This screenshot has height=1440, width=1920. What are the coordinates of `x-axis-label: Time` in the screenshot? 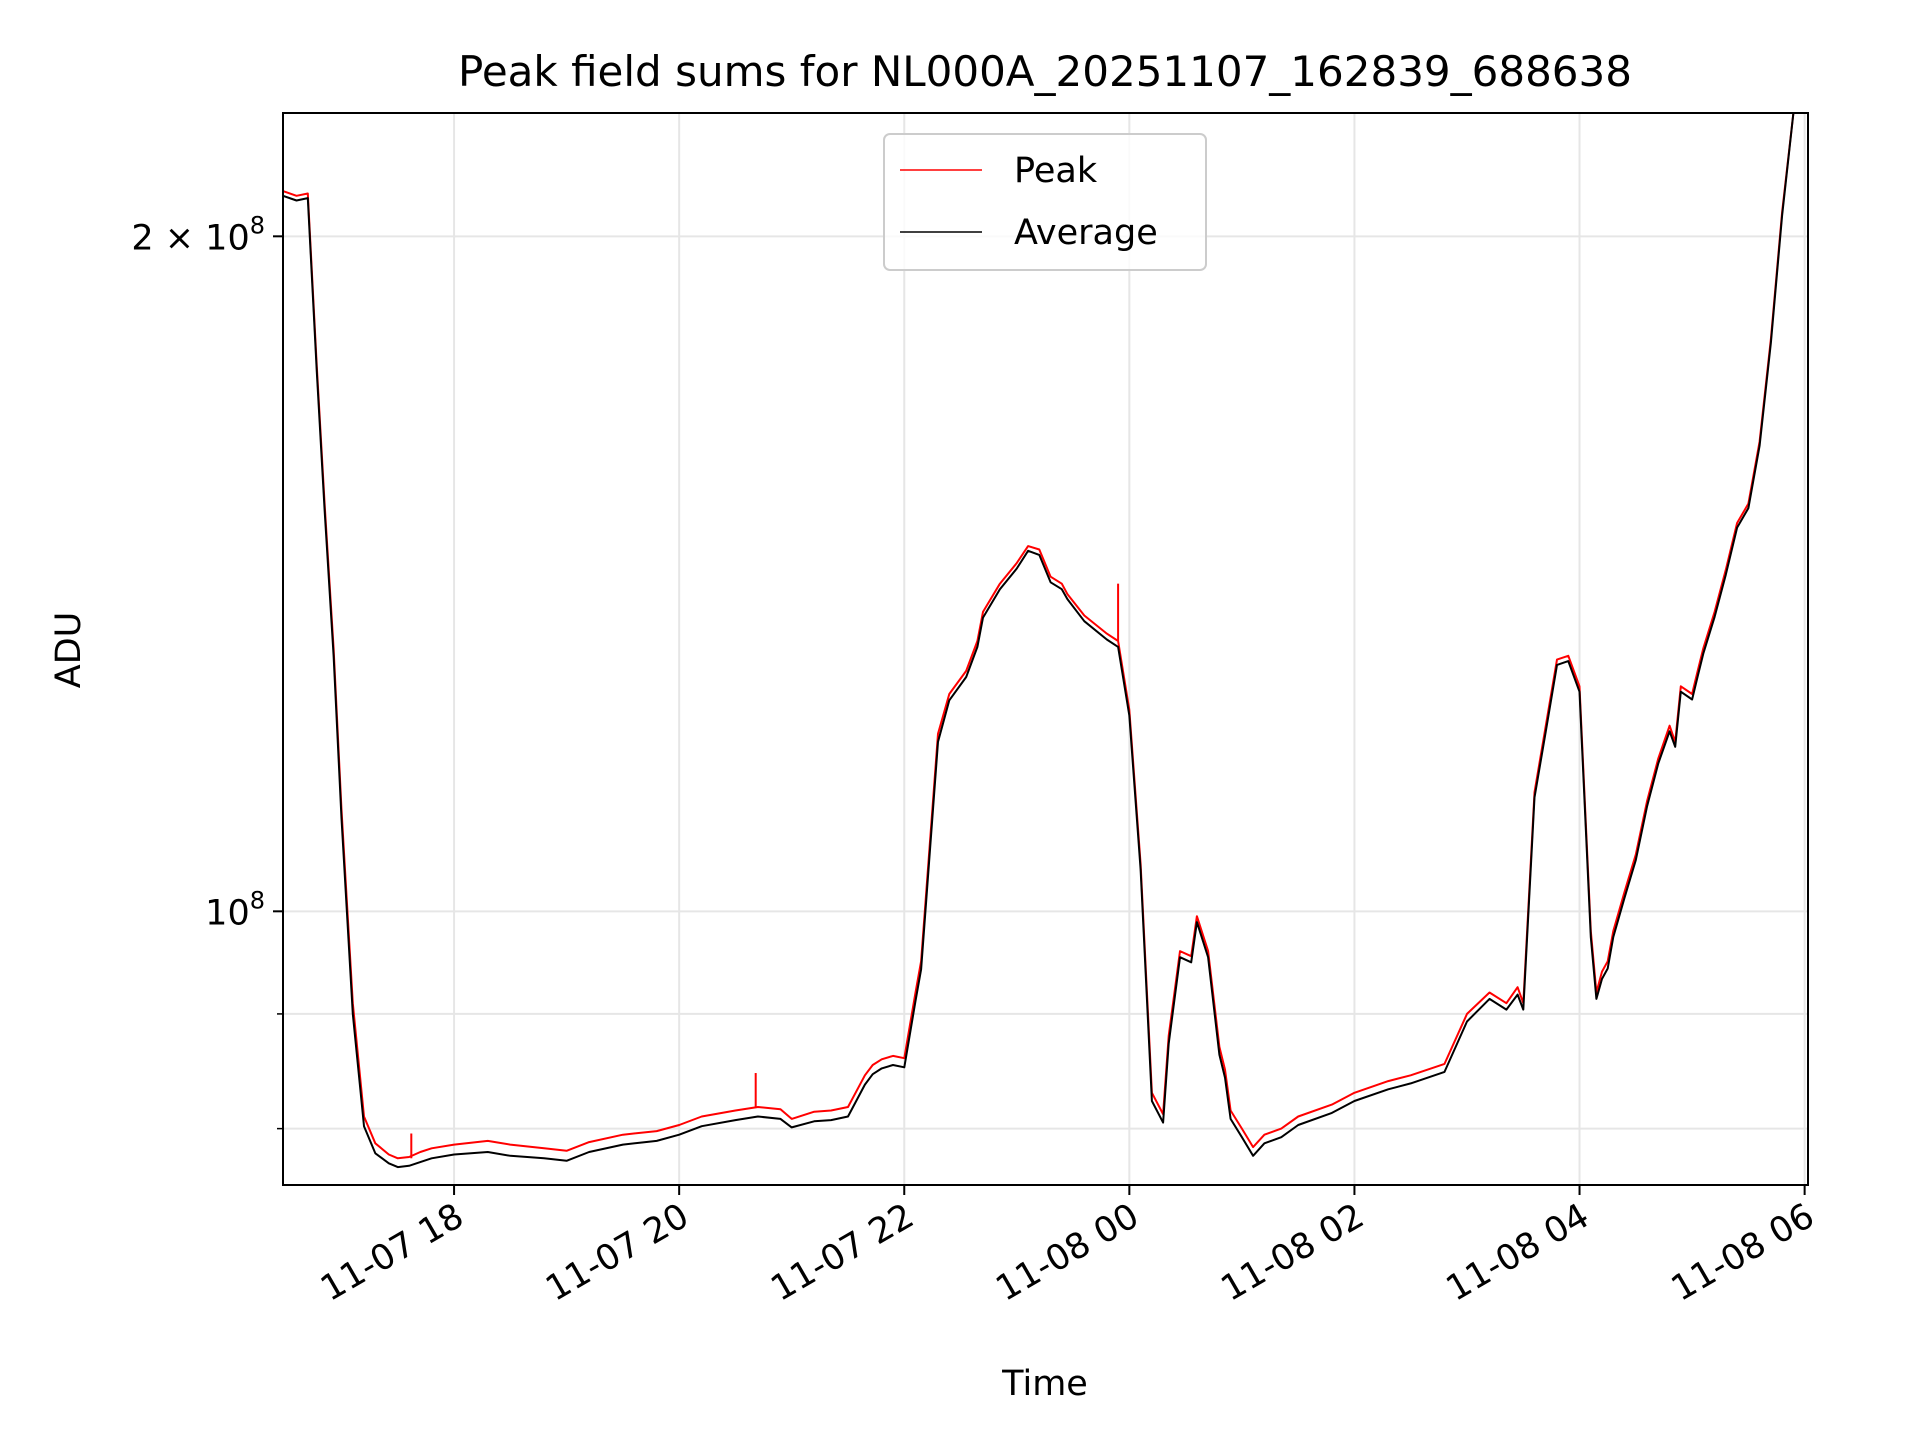 It's located at (1044, 1384).